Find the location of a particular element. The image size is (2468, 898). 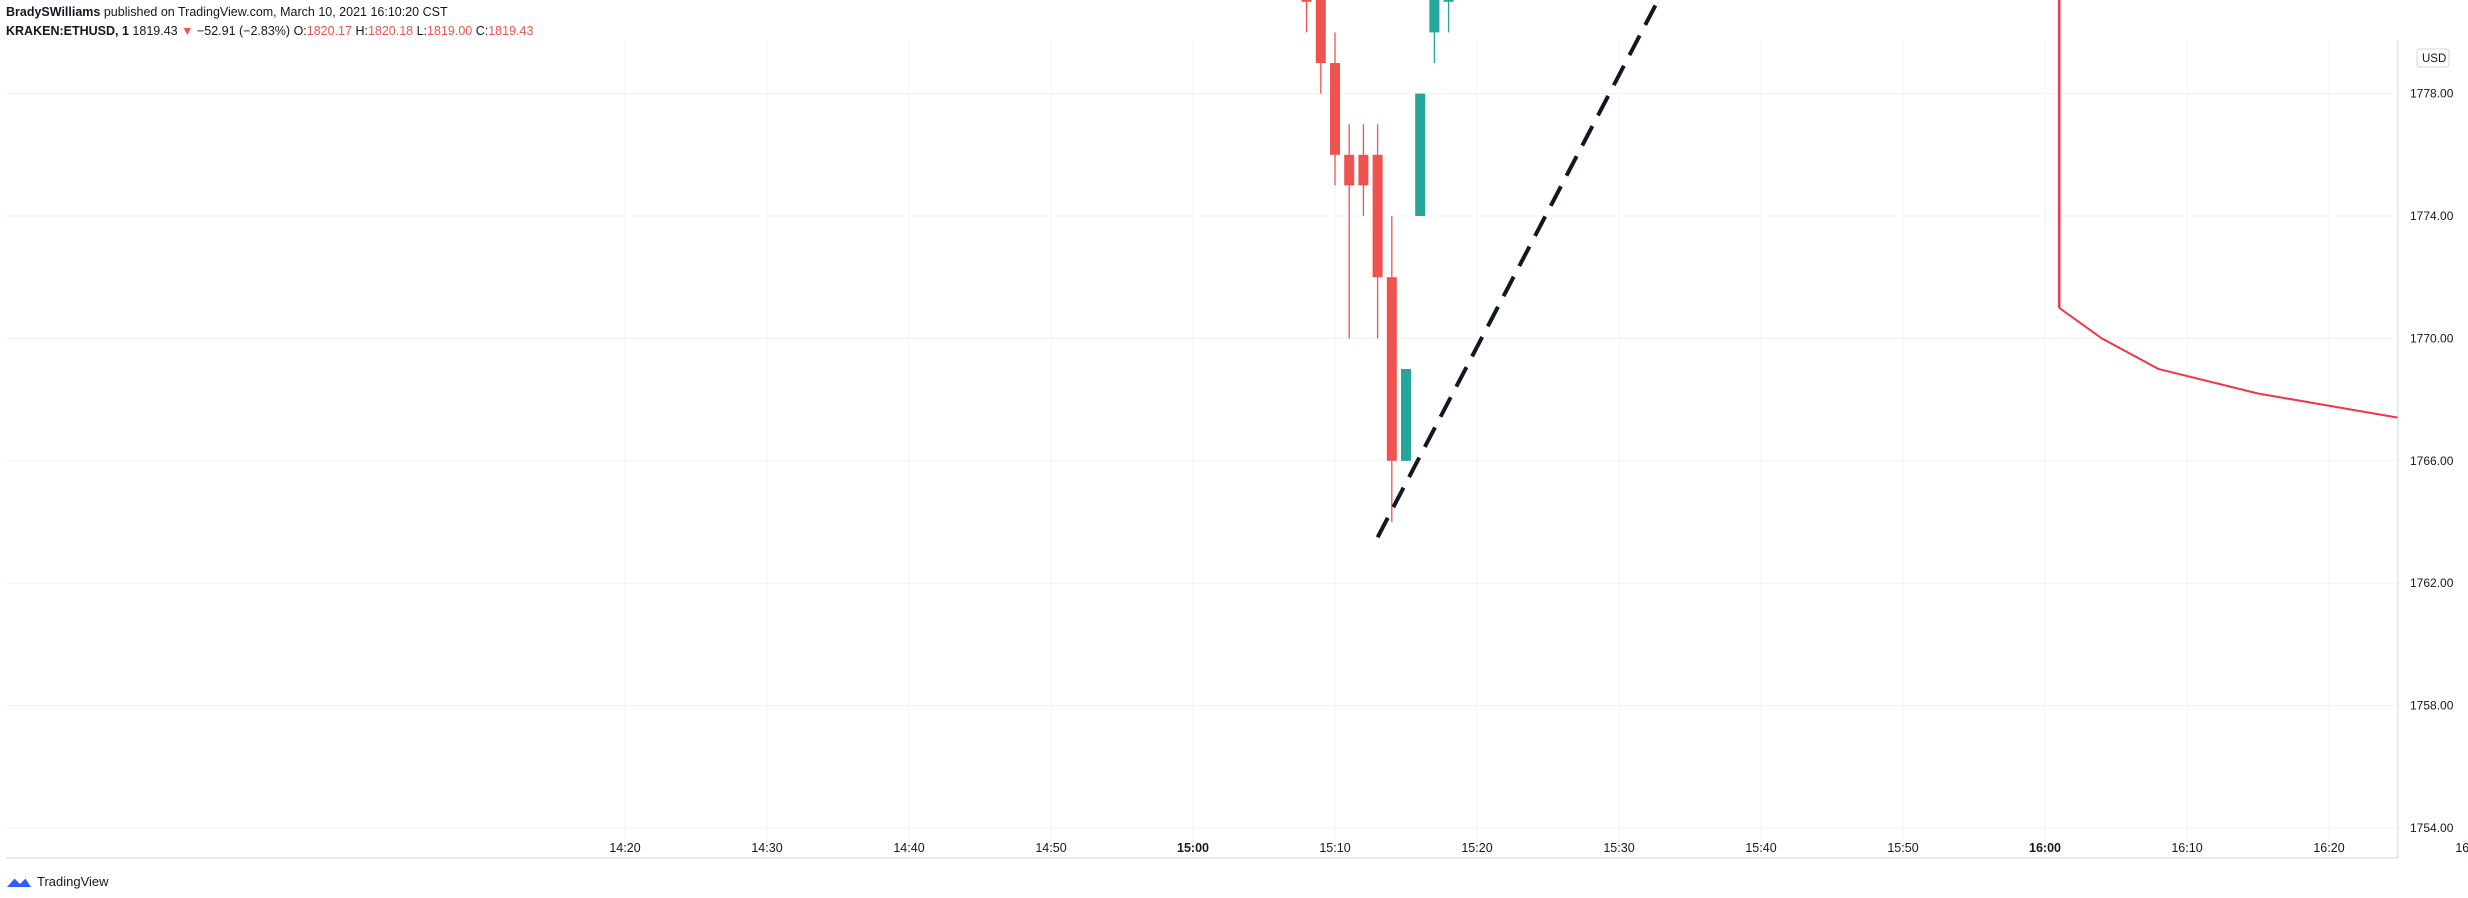

currency-badge is located at coordinates (2433, 58).